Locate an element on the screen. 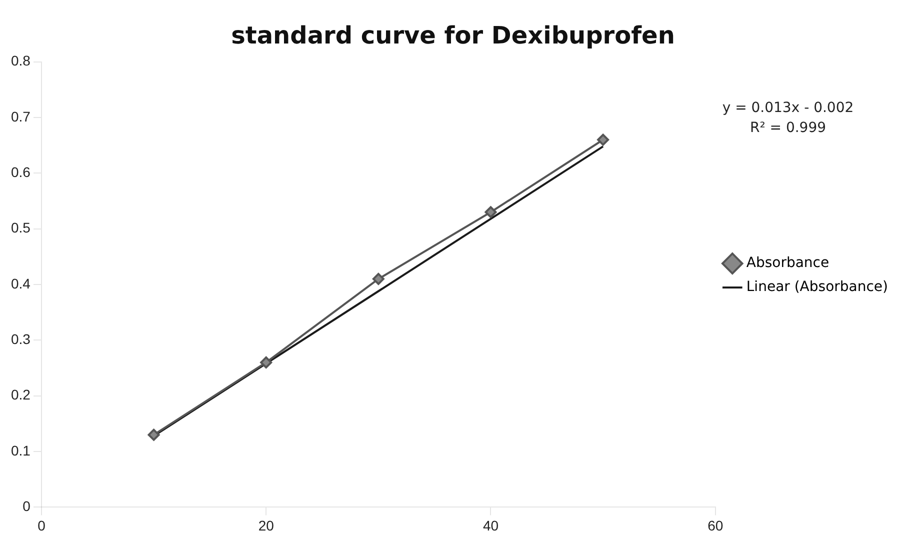 The height and width of the screenshot is (551, 918). x-tick-label: 60 is located at coordinates (716, 525).